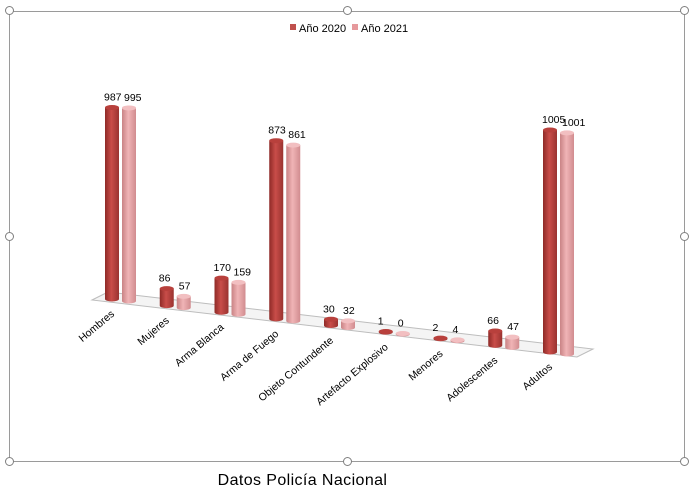 This screenshot has width=695, height=494. What do you see at coordinates (537, 377) in the screenshot?
I see `category-label-8: Adultos` at bounding box center [537, 377].